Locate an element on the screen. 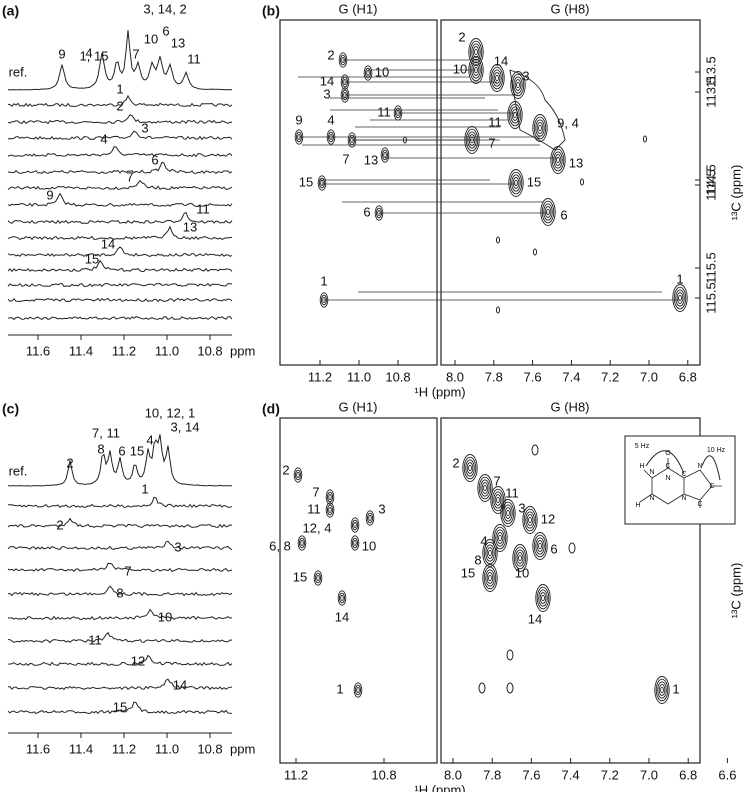 The height and width of the screenshot is (792, 755). peak-label: 12 is located at coordinates (548, 518).